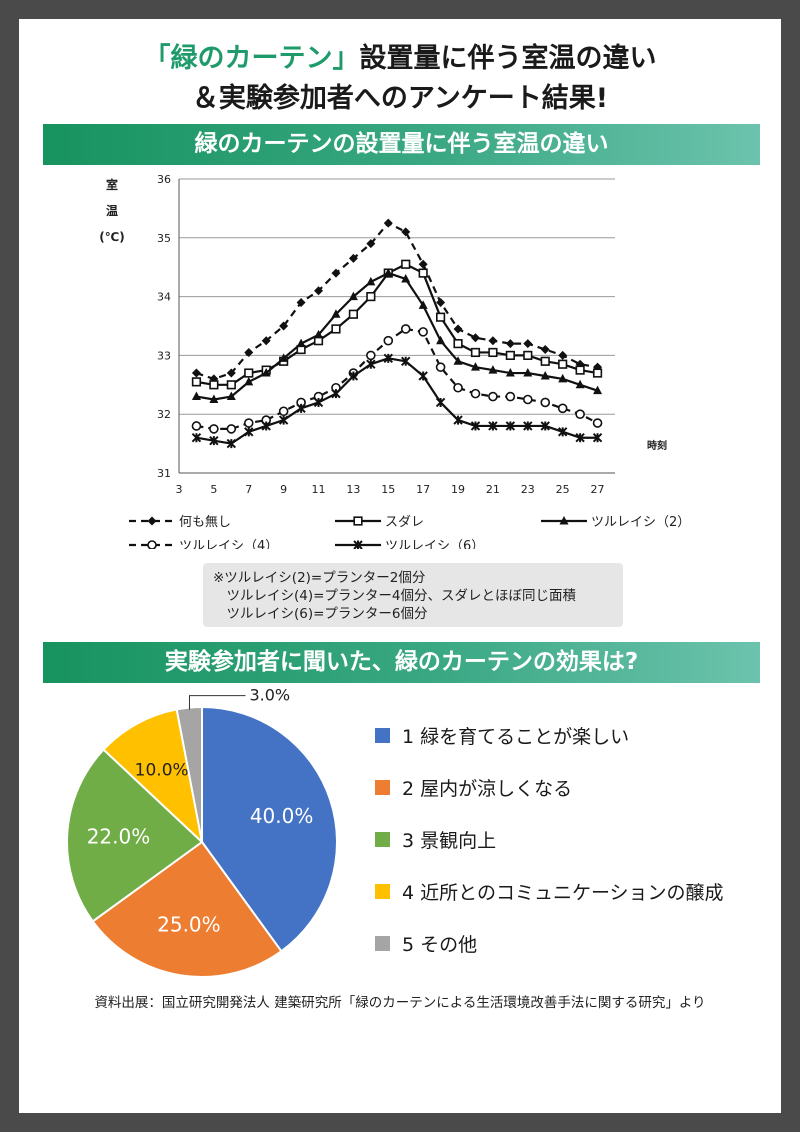 The width and height of the screenshot is (800, 1132). Describe the element at coordinates (423, 489) in the screenshot. I see `x-tick-label: 17` at that location.